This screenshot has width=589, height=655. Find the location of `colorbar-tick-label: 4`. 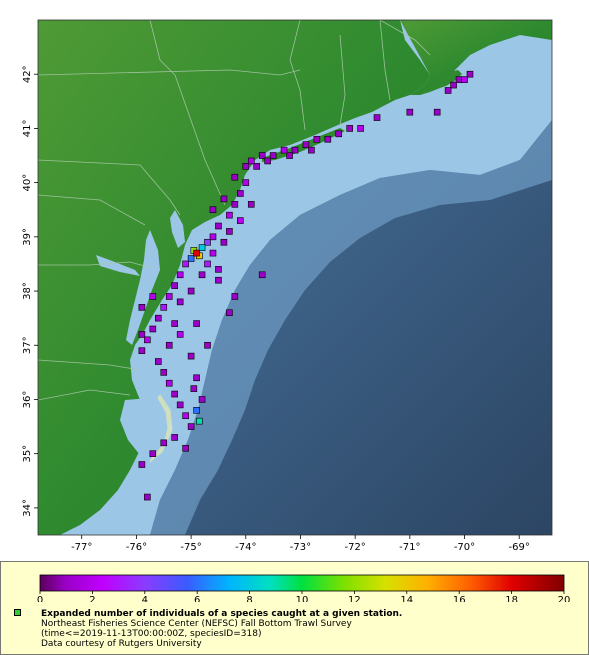

colorbar-tick-label: 4 is located at coordinates (145, 598).